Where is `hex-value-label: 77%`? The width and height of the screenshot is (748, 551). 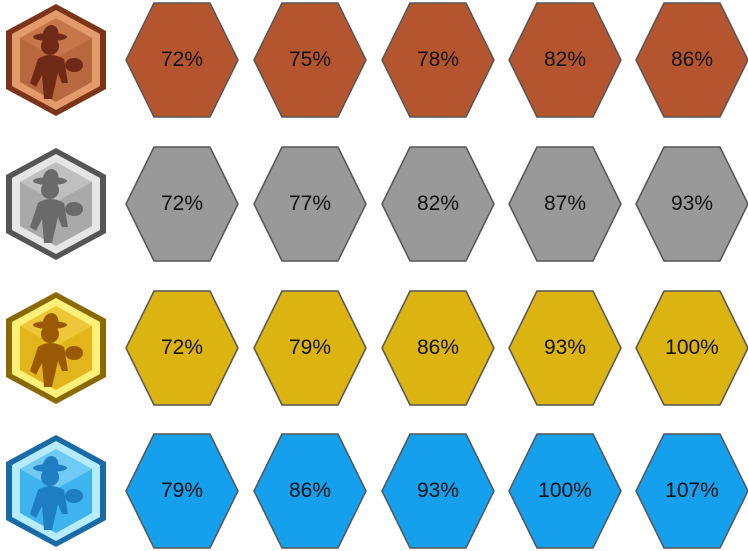 hex-value-label: 77% is located at coordinates (310, 203).